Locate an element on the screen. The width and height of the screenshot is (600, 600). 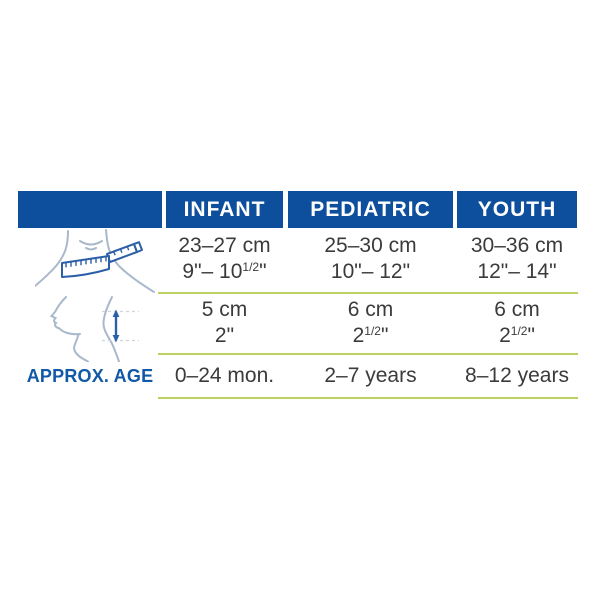
value-inches: 10"– 12" is located at coordinates (370, 273).